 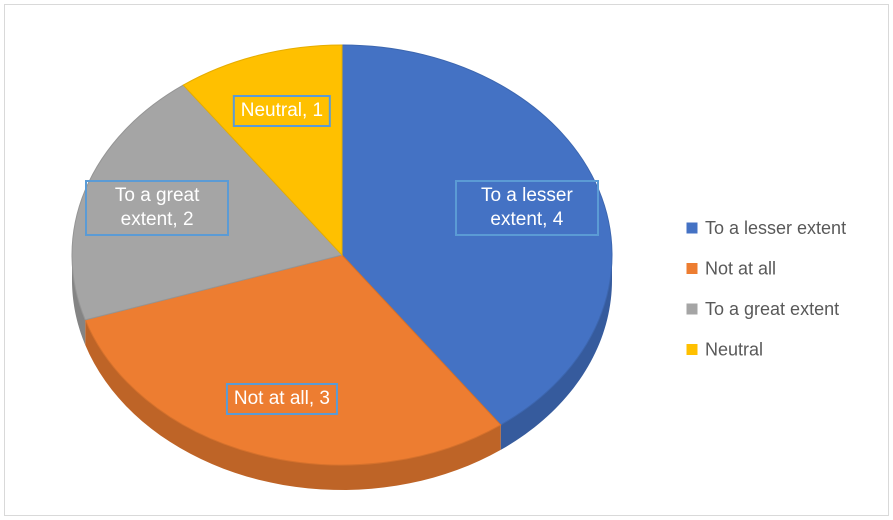 What do you see at coordinates (282, 111) in the screenshot?
I see `data-label: Neutral, 1` at bounding box center [282, 111].